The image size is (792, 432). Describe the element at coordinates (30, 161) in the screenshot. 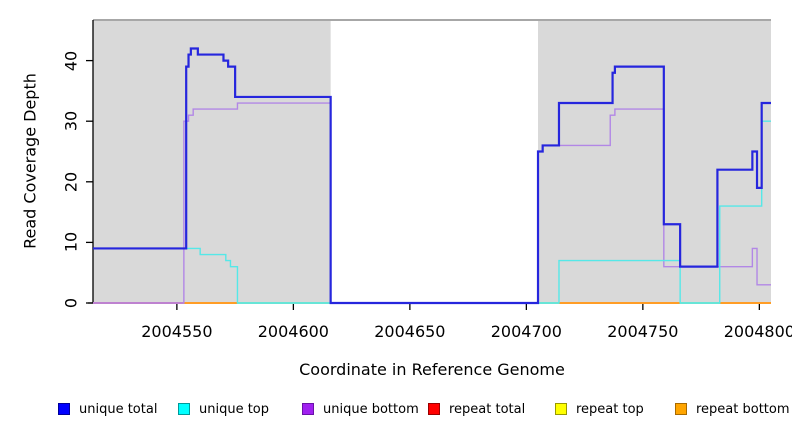

I see `y-axis-label: Read Coverage Depth` at that location.